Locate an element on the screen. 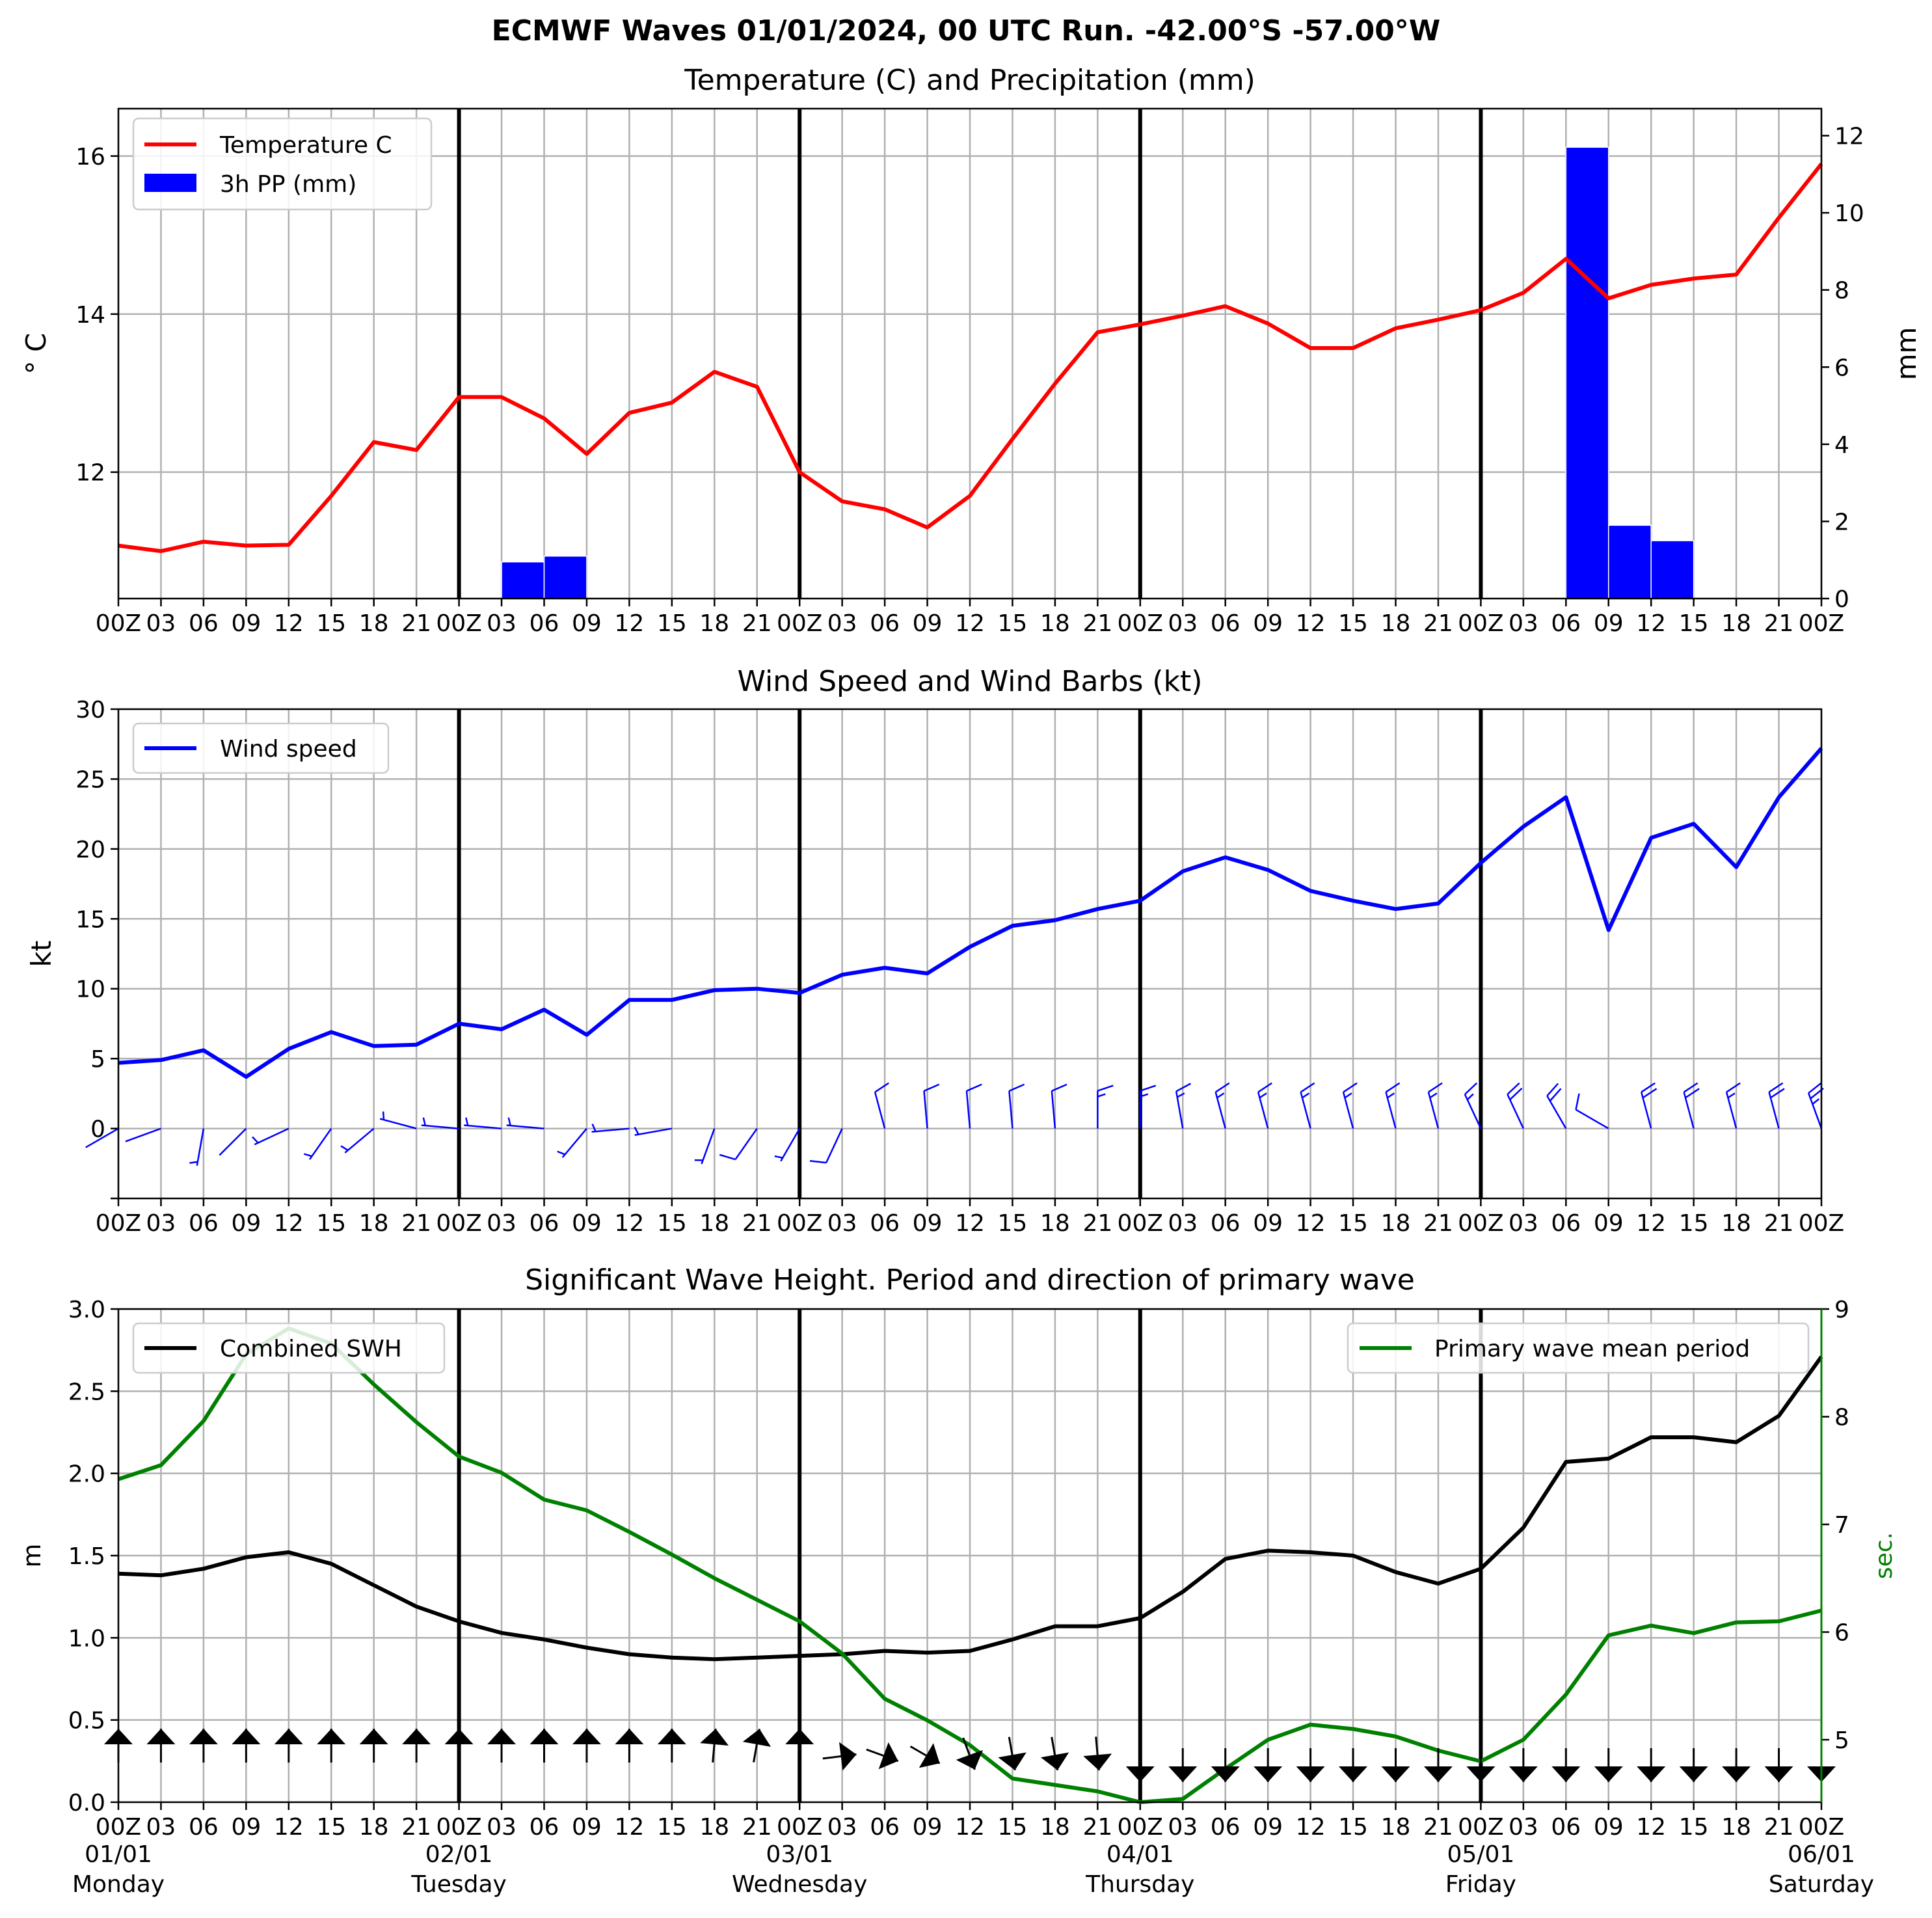 This screenshot has width=1932, height=1918. legend-label-swh: Combined SWH is located at coordinates (311, 1349).